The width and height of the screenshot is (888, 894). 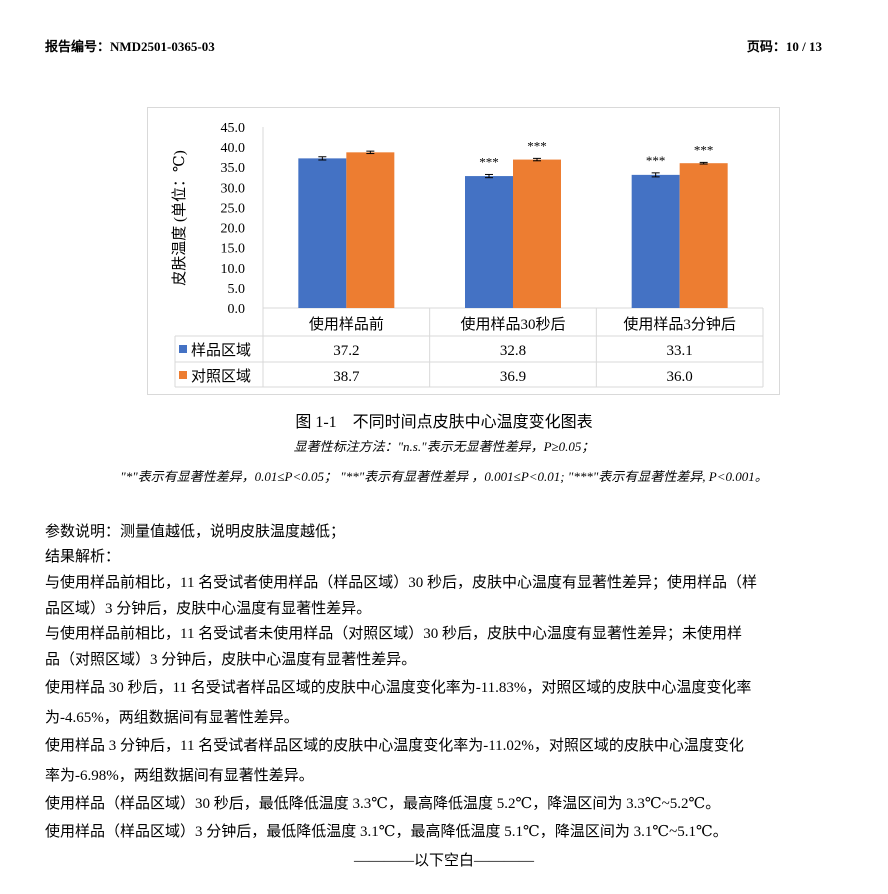 I want to click on y-tick-label: 5.0, so click(x=237, y=289).